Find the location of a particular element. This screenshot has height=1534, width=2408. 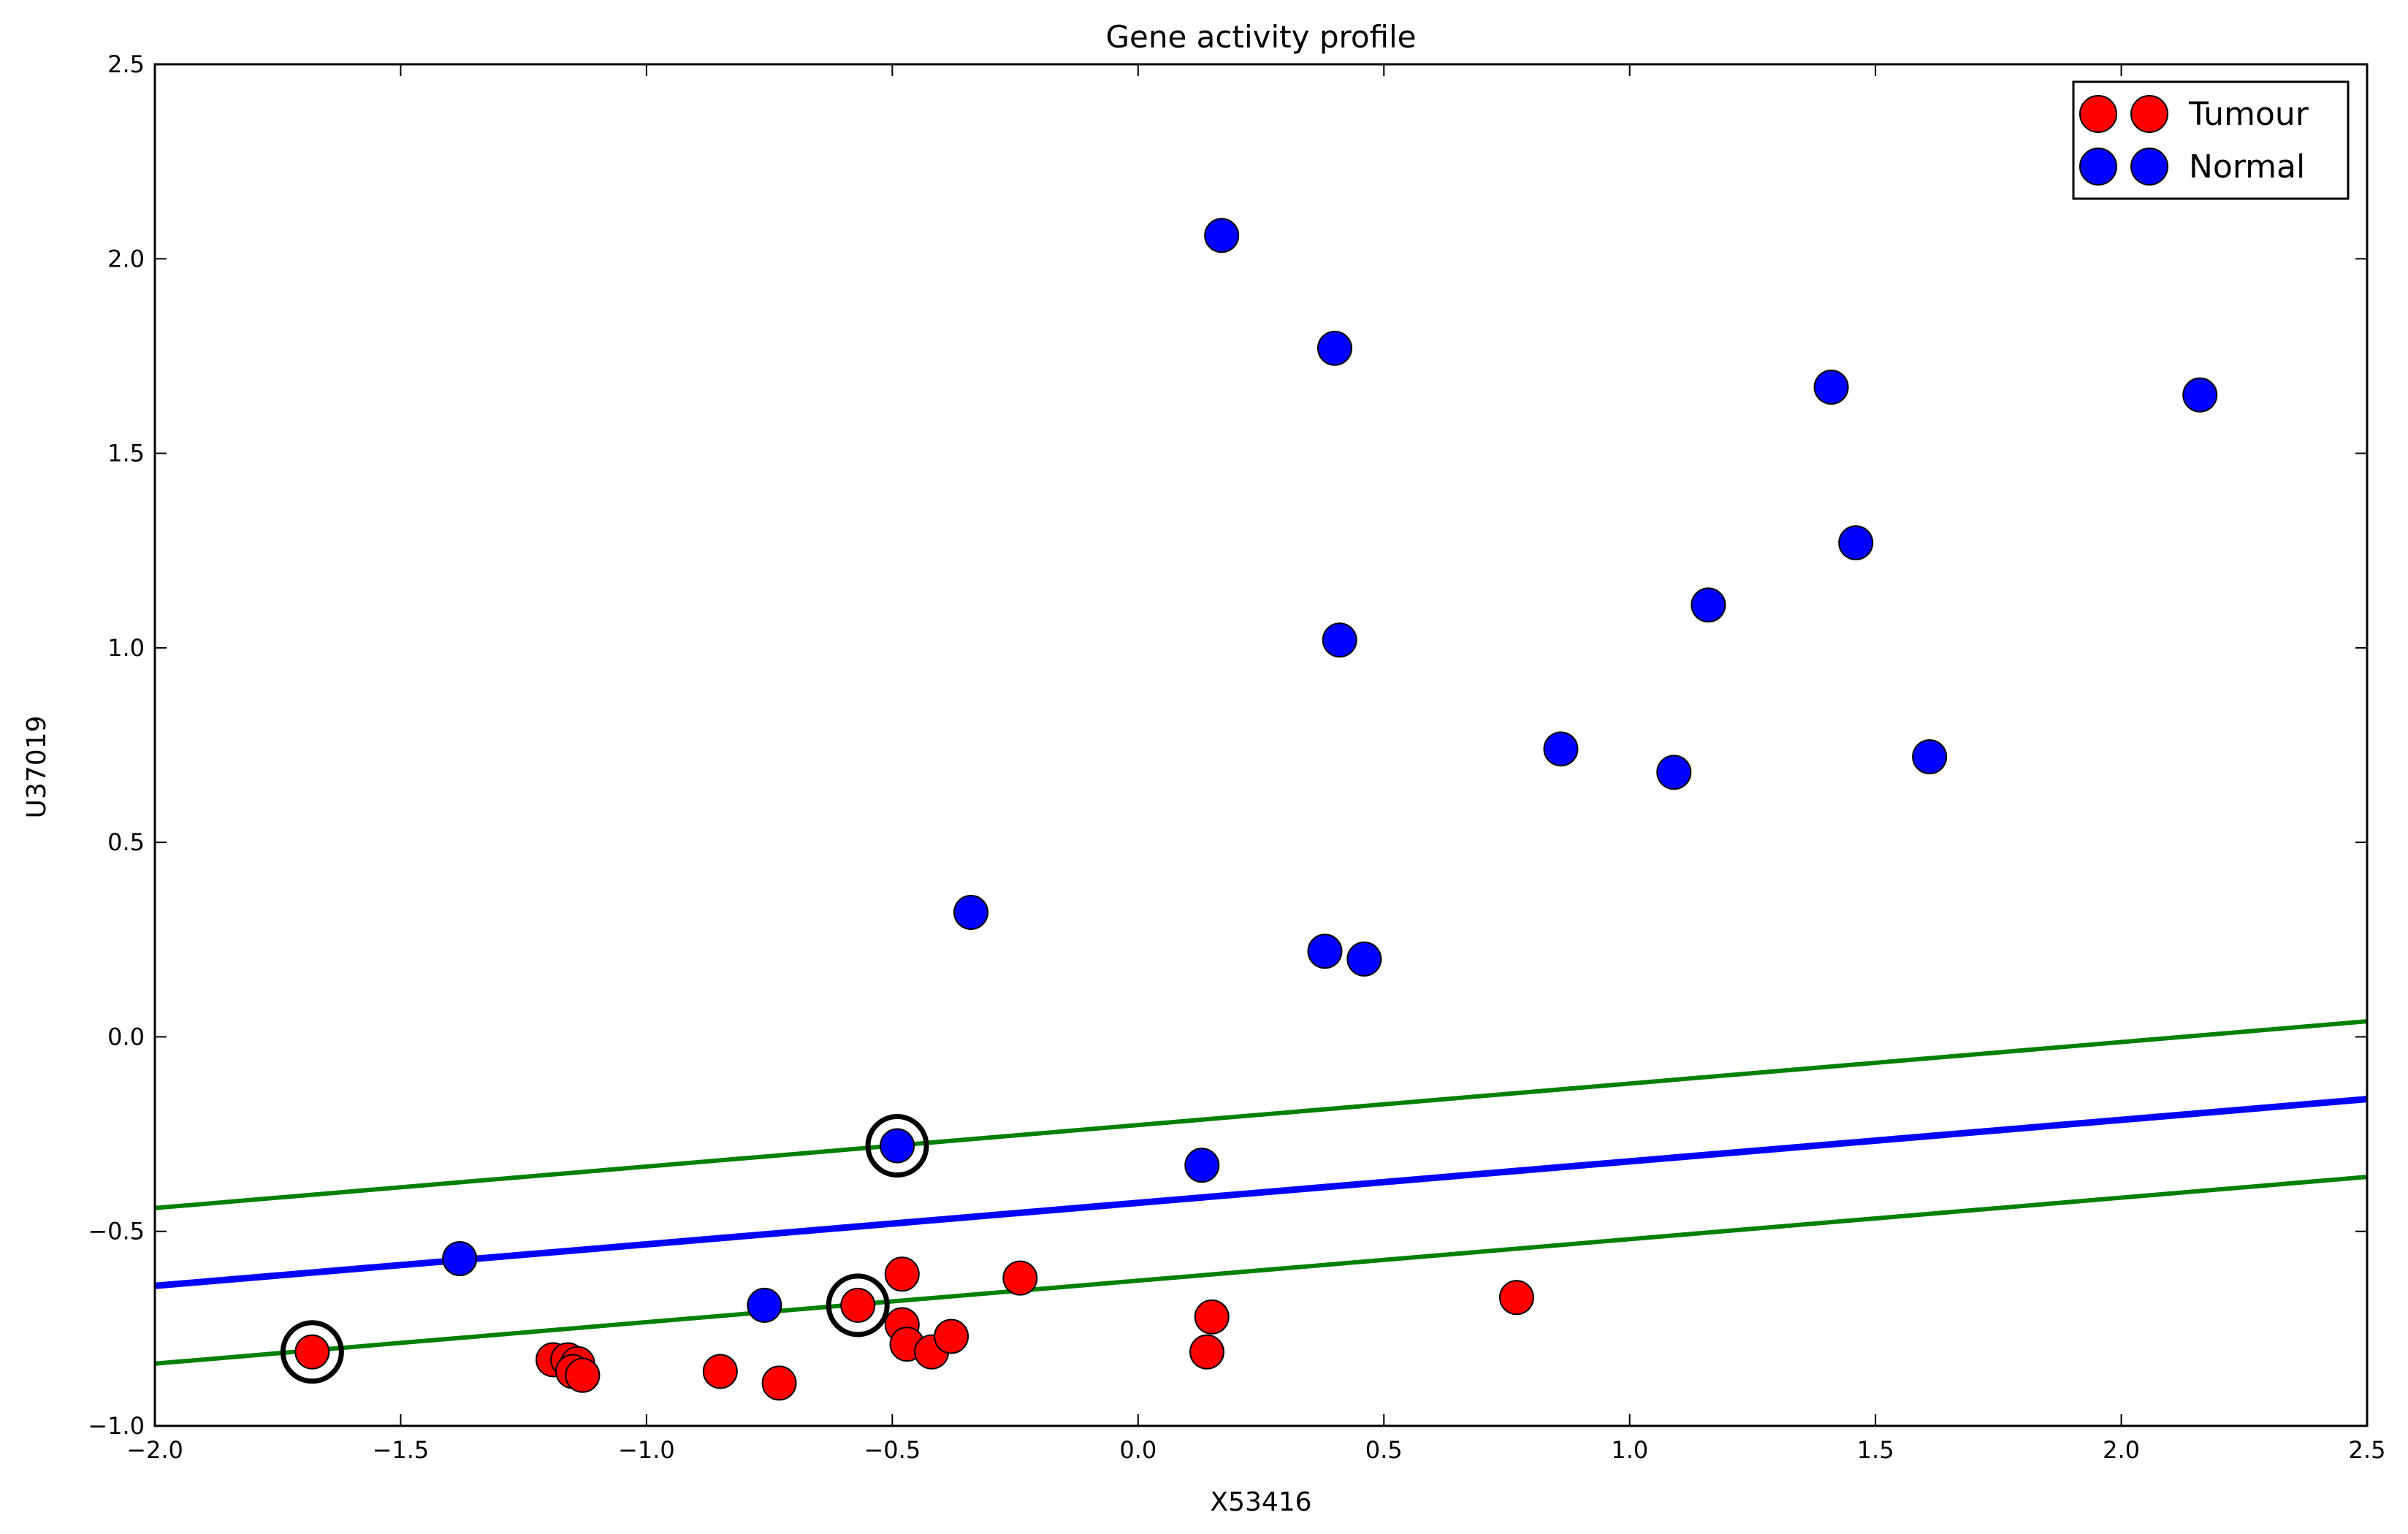

x-tick-label: 2.0 is located at coordinates (2121, 1450).